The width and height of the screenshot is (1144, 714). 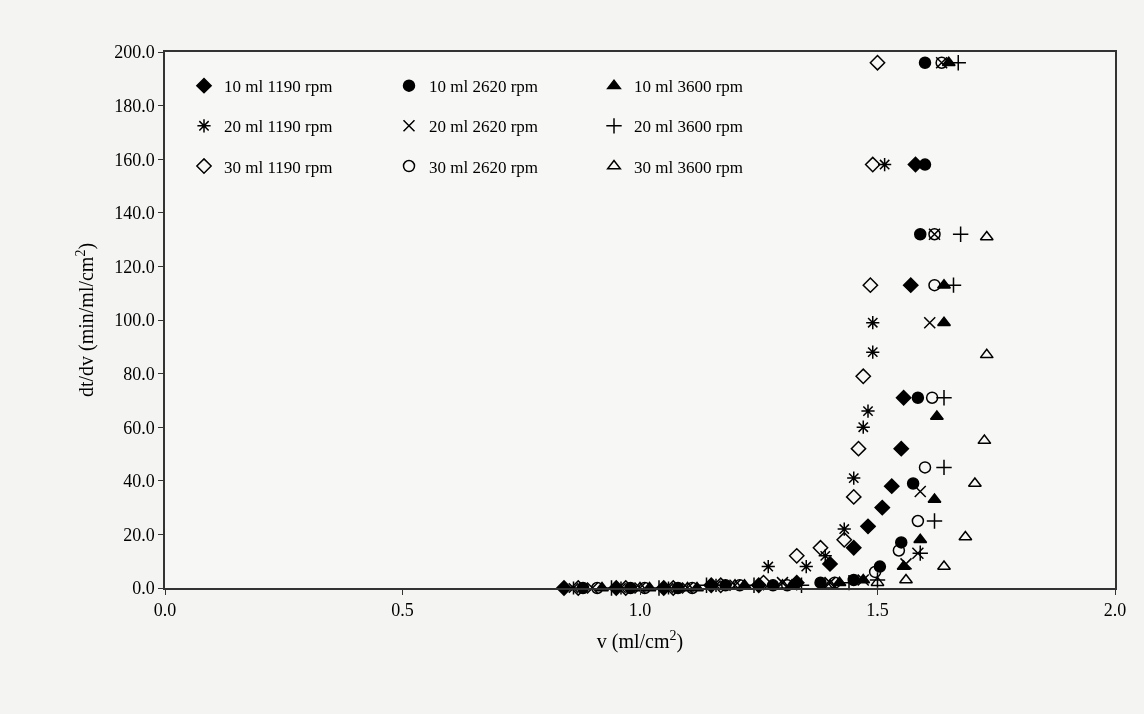 What do you see at coordinates (134, 213) in the screenshot?
I see `y-tick-label: 140.0` at bounding box center [134, 213].